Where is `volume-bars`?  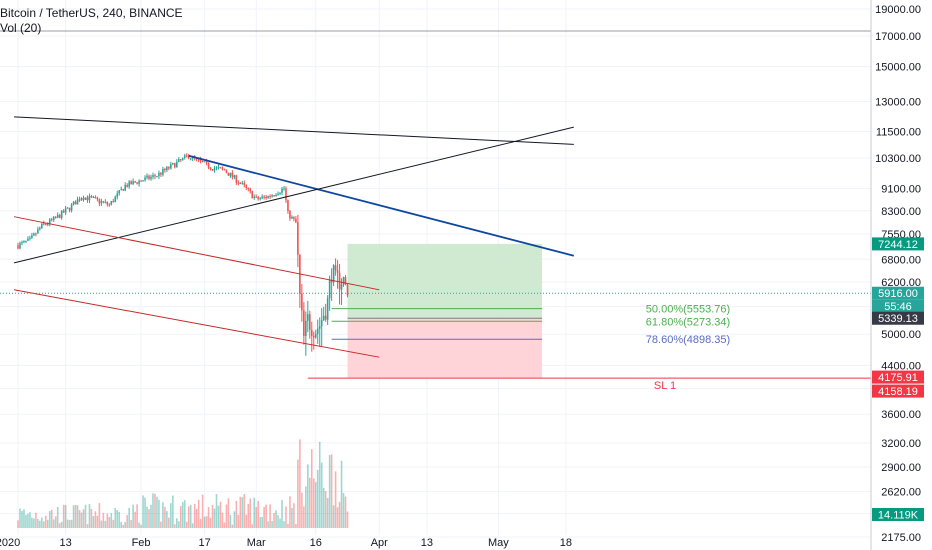
volume-bars is located at coordinates (183, 483).